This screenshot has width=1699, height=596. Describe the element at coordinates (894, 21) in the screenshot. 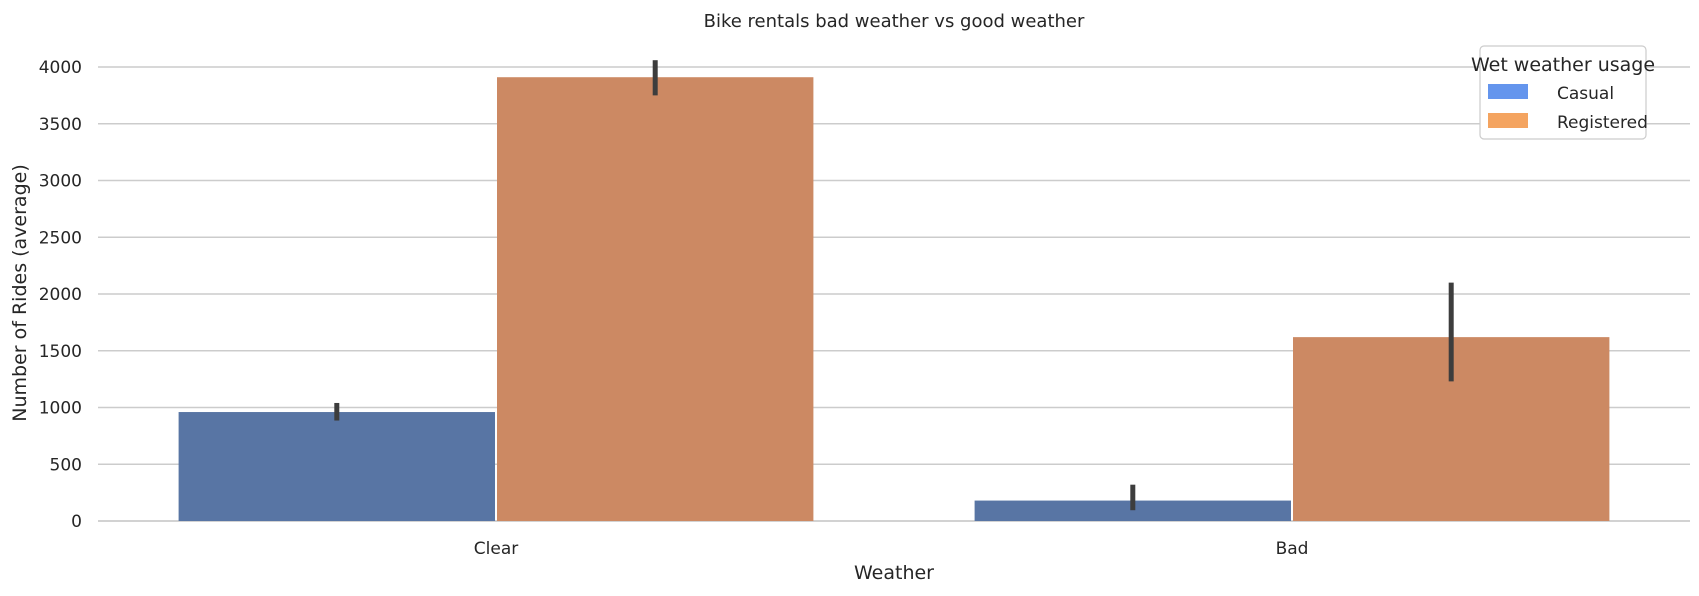

I see `chart-title: Bike rentals bad weather vs good weather` at that location.